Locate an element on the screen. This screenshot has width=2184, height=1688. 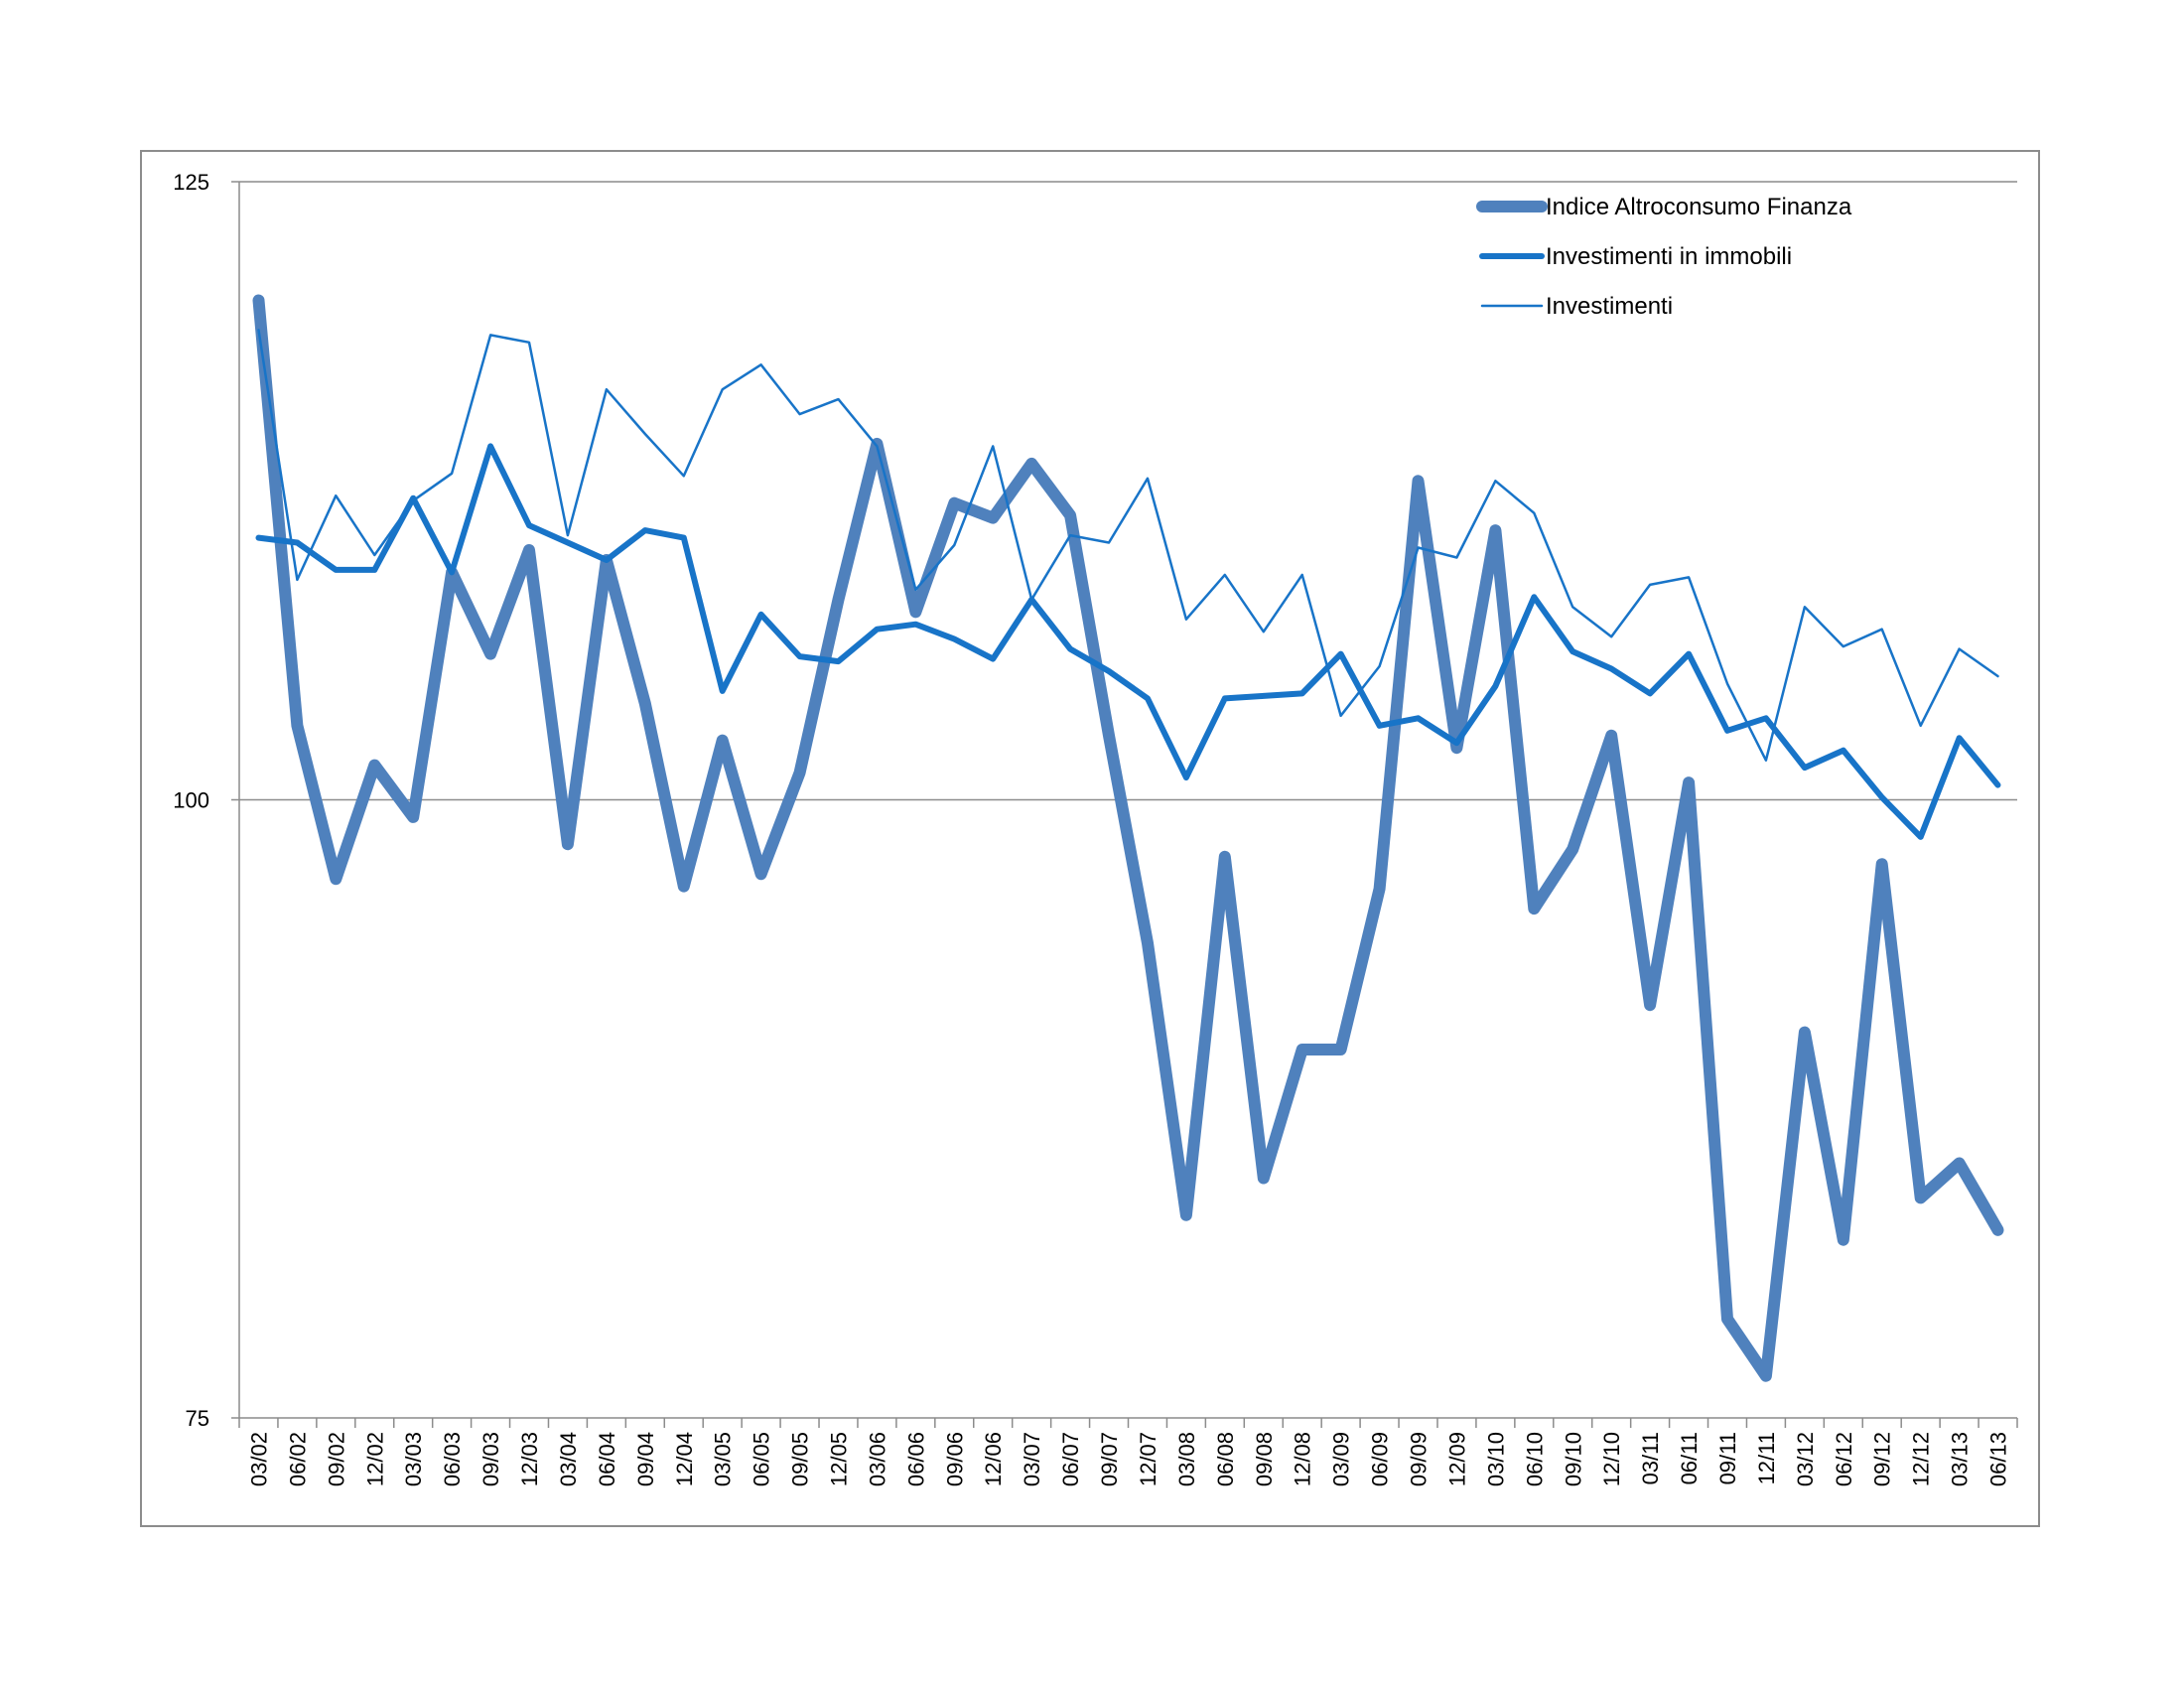
x-tick-label: 06/08 is located at coordinates (1225, 1459).